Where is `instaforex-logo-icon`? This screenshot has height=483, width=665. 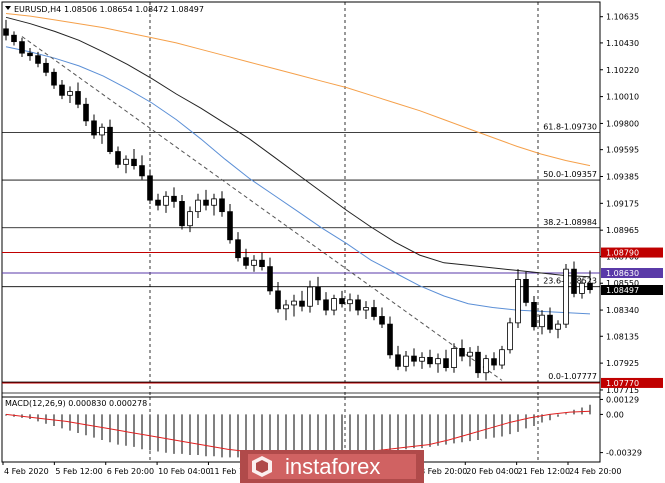 instaforex-logo-icon is located at coordinates (262, 466).